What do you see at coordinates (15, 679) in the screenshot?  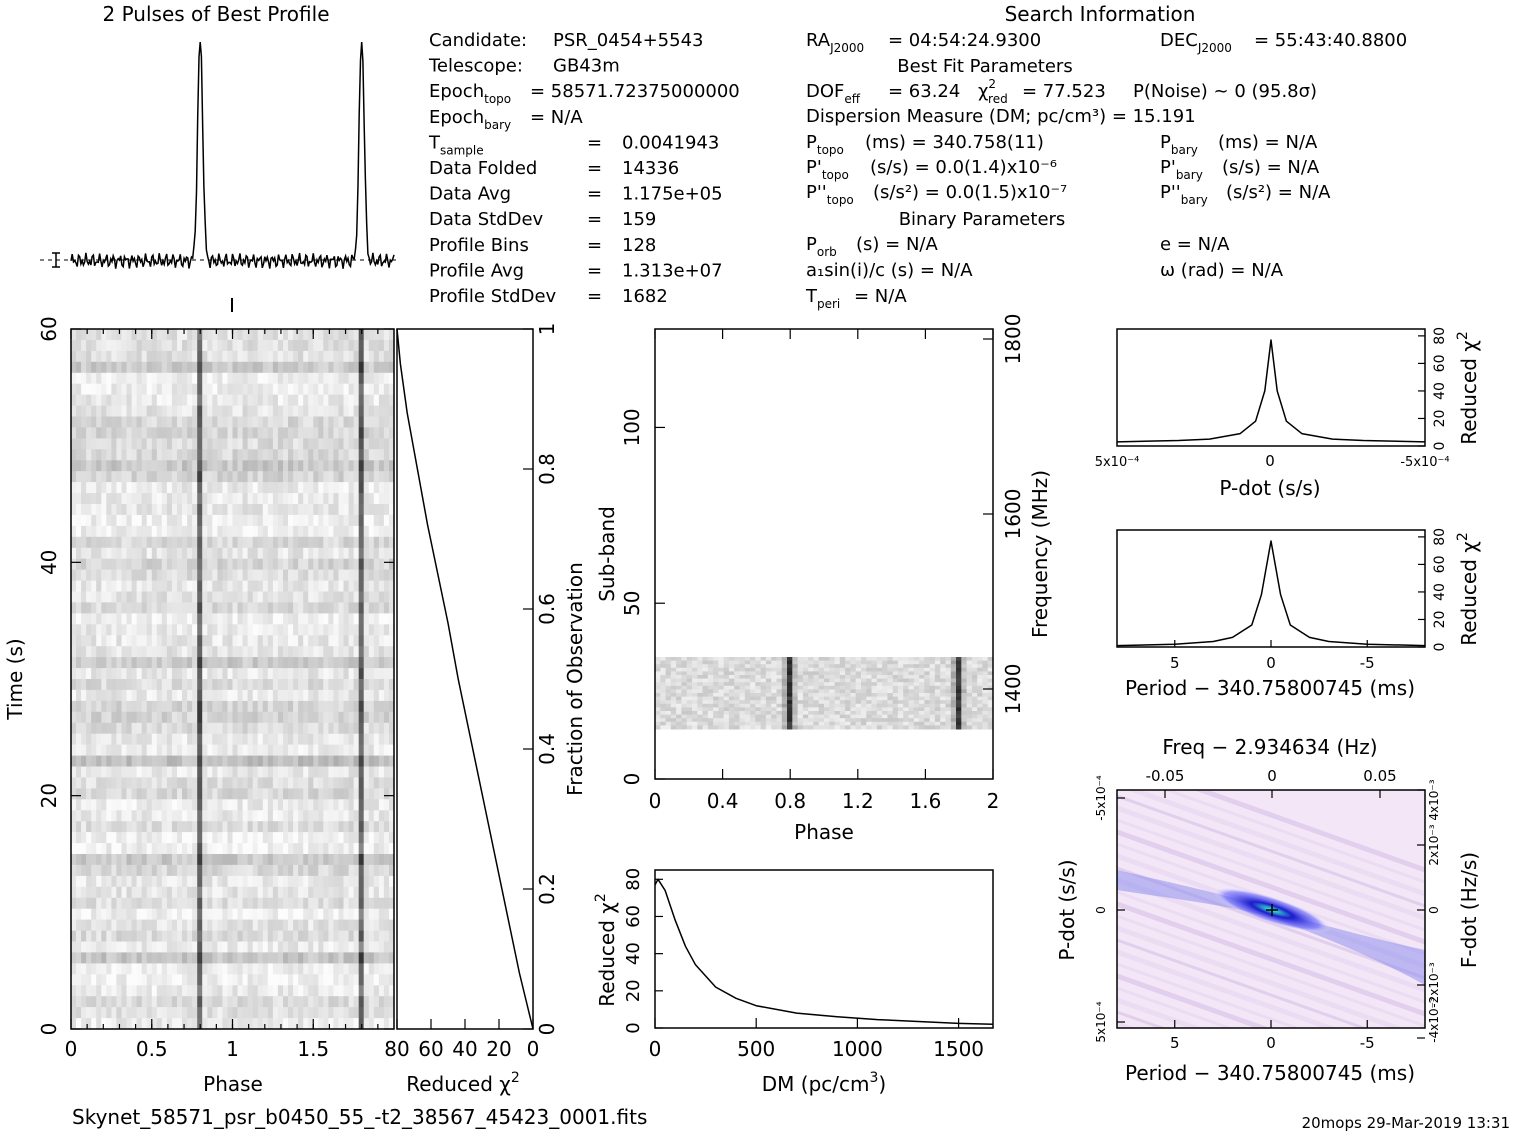 I see `time-phase-ylabel: Time (s)` at bounding box center [15, 679].